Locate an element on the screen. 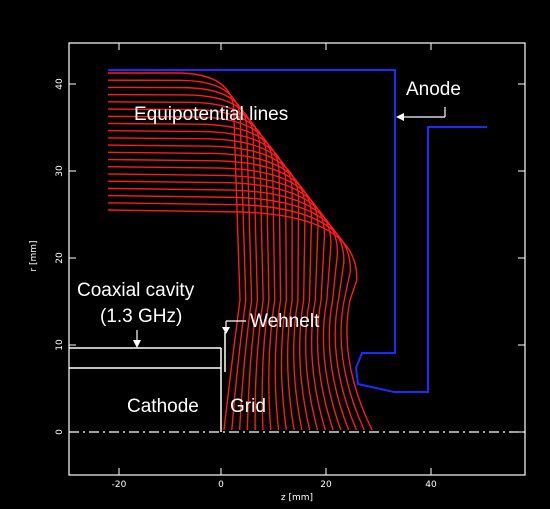 This screenshot has width=550, height=509. anode-label: Anode is located at coordinates (433, 89).